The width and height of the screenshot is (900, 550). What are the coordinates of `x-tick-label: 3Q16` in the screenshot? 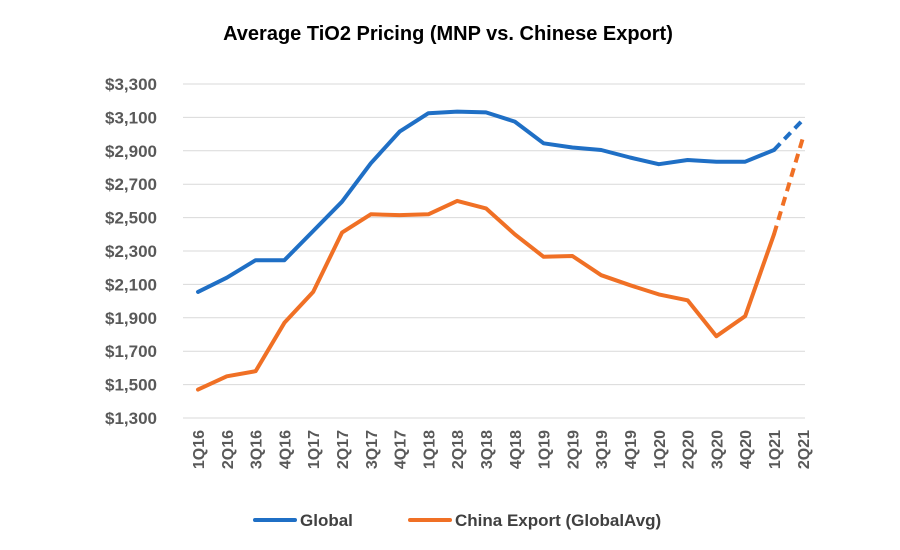 It's located at (257, 449).